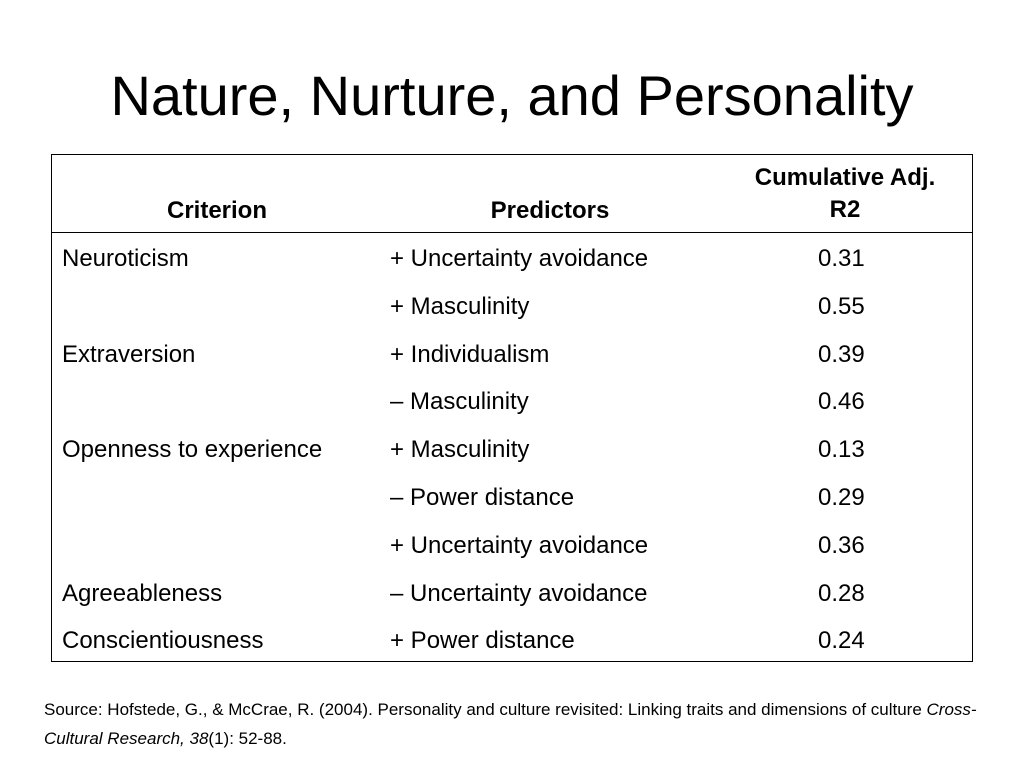 The image size is (1024, 768). Describe the element at coordinates (482, 497) in the screenshot. I see `predictor-cell: – Power distance` at that location.